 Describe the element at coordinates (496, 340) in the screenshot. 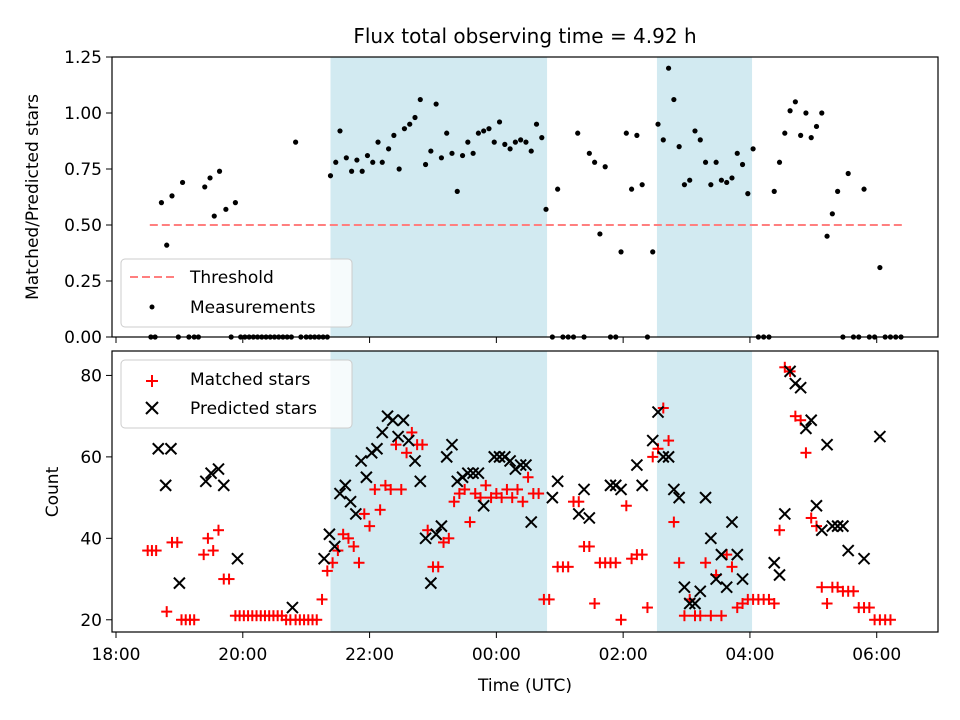

I see `top-x-axis` at that location.